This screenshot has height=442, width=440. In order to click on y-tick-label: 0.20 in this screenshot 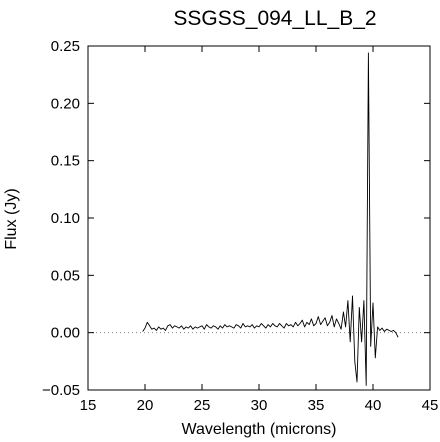, I will do `click(65, 103)`.